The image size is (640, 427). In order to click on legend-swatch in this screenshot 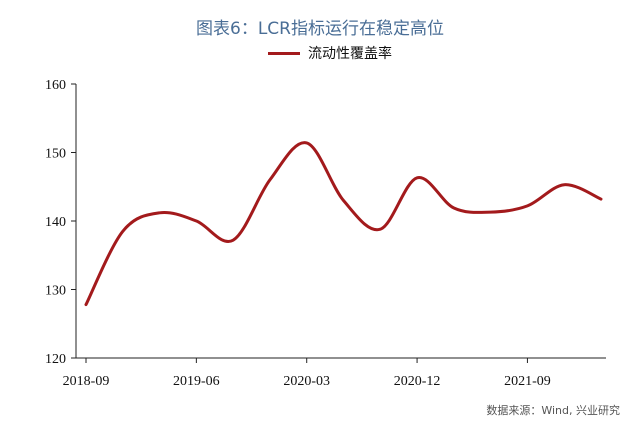, I will do `click(284, 53)`.